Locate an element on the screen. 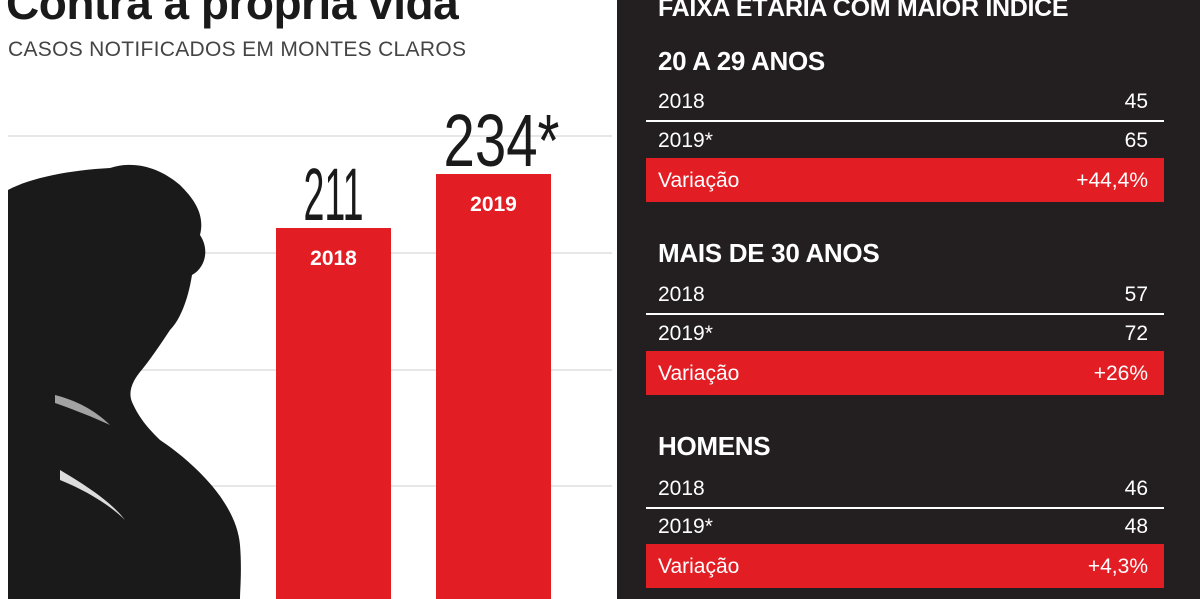 This screenshot has width=1200, height=599. bar-2018 is located at coordinates (333, 413).